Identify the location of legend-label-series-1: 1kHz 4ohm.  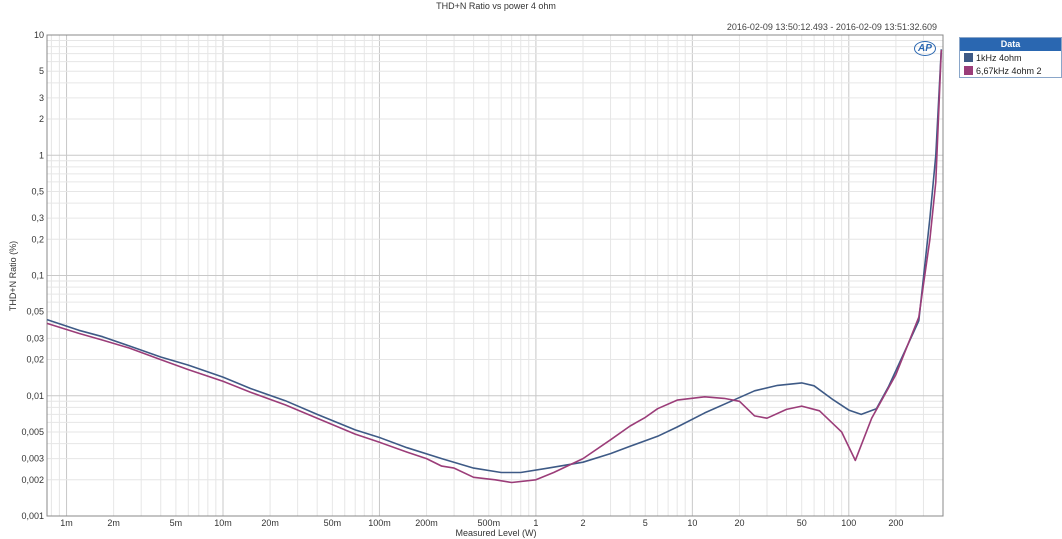
(999, 57).